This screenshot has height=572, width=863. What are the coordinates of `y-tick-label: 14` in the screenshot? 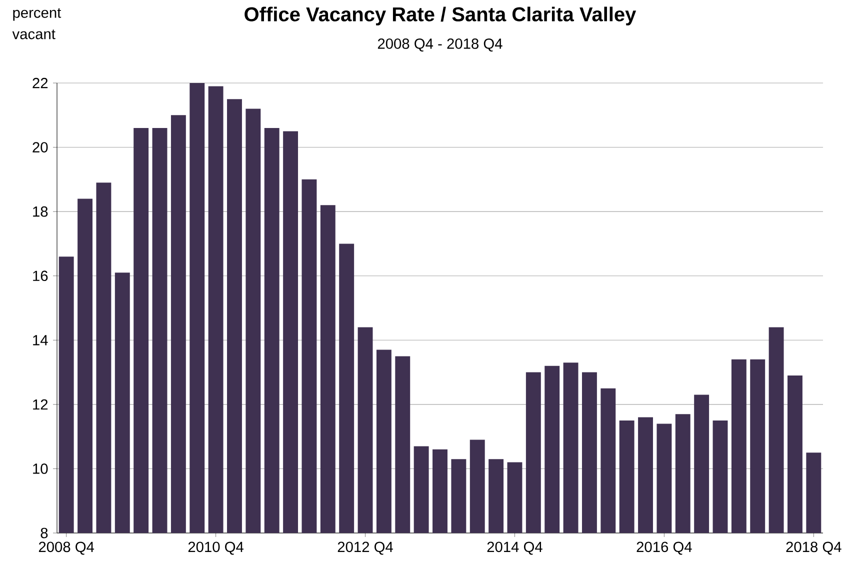 It's located at (40, 340).